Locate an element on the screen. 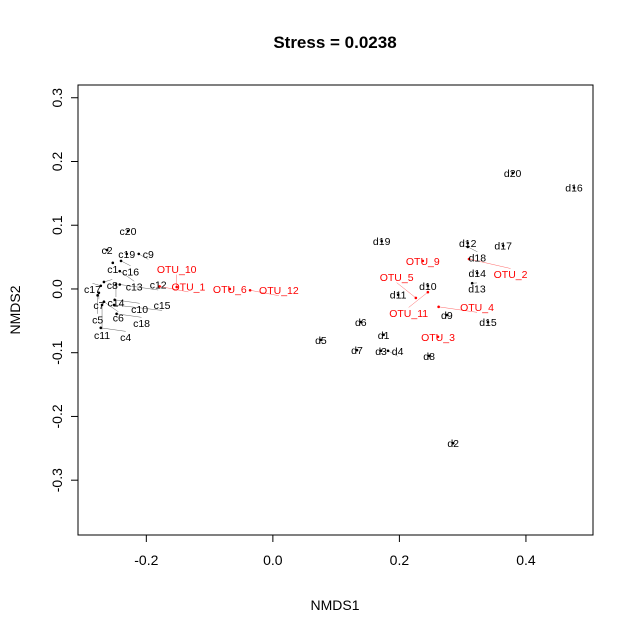  species-label-otu-12: OTU_12 is located at coordinates (279, 291).